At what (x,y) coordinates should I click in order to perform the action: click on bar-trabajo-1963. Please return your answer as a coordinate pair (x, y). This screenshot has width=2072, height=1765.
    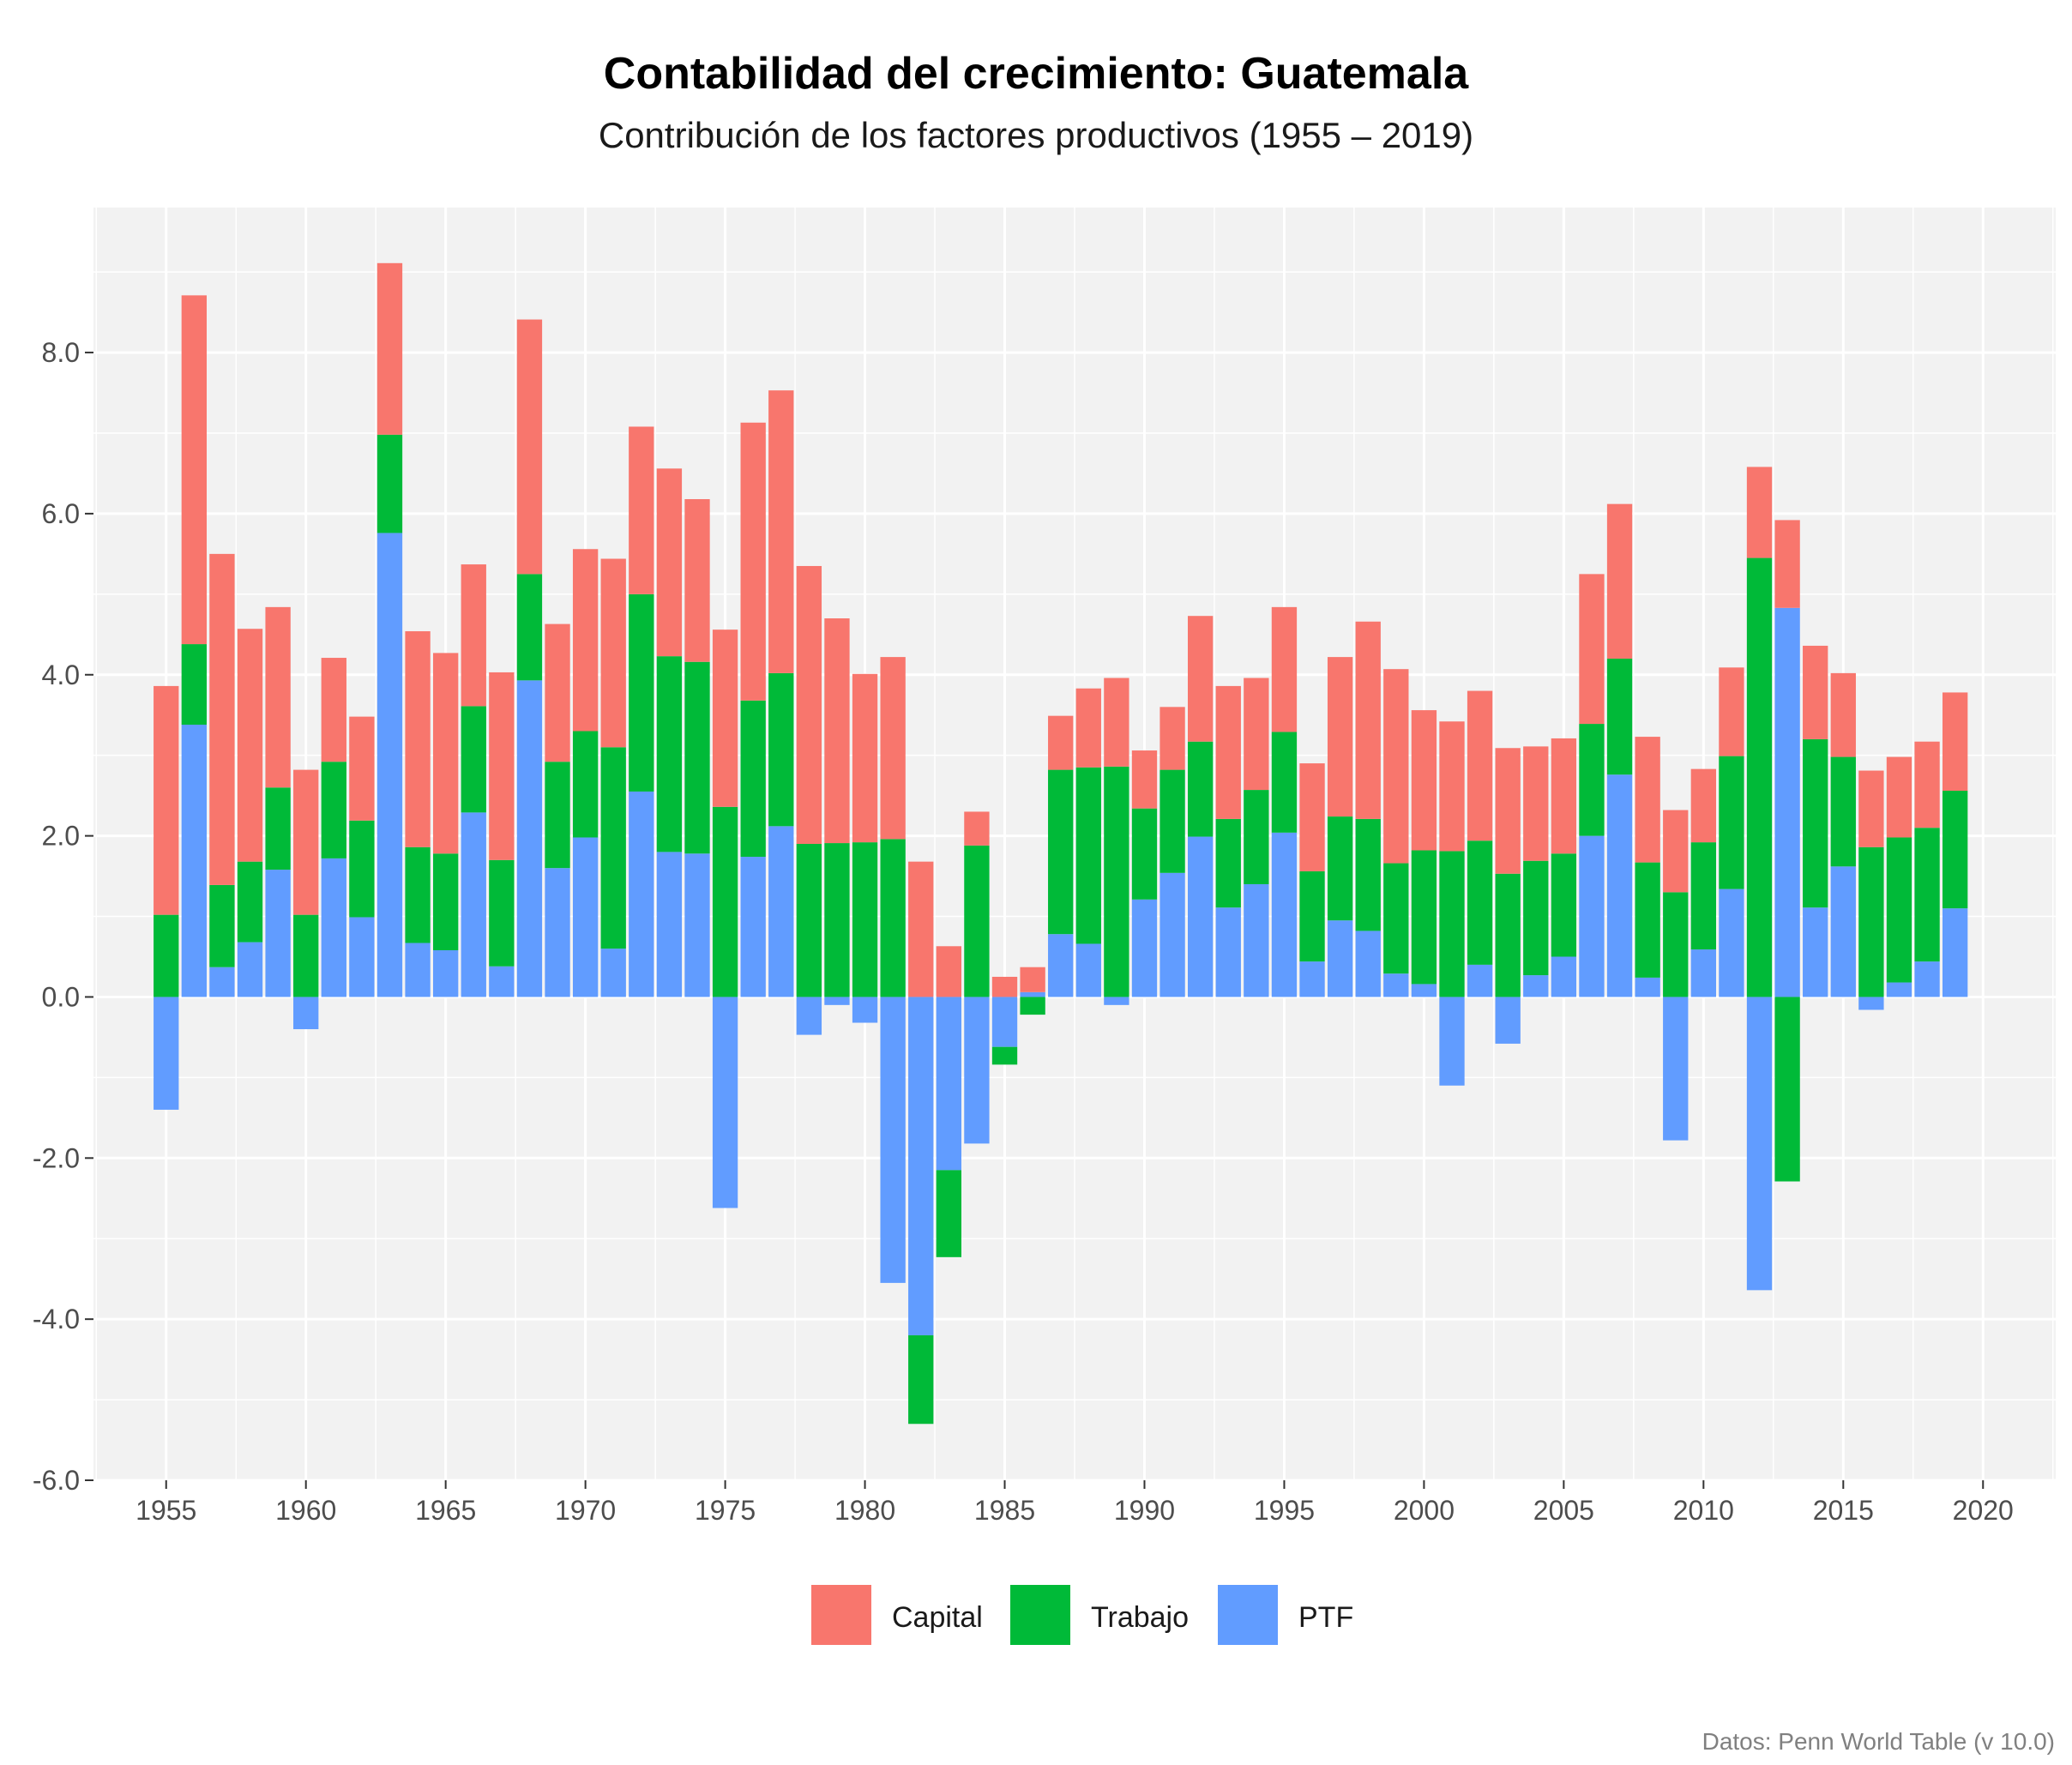
    Looking at the image, I should click on (389, 483).